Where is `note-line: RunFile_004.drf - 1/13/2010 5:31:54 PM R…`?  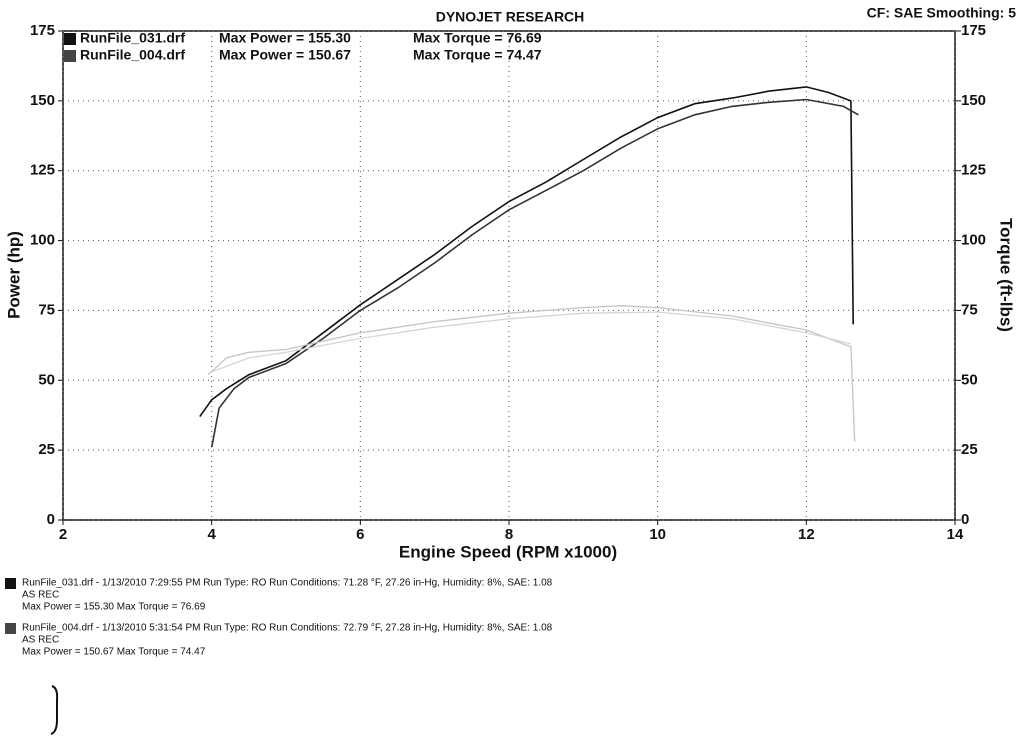
note-line: RunFile_004.drf - 1/13/2010 5:31:54 PM R… is located at coordinates (287, 628).